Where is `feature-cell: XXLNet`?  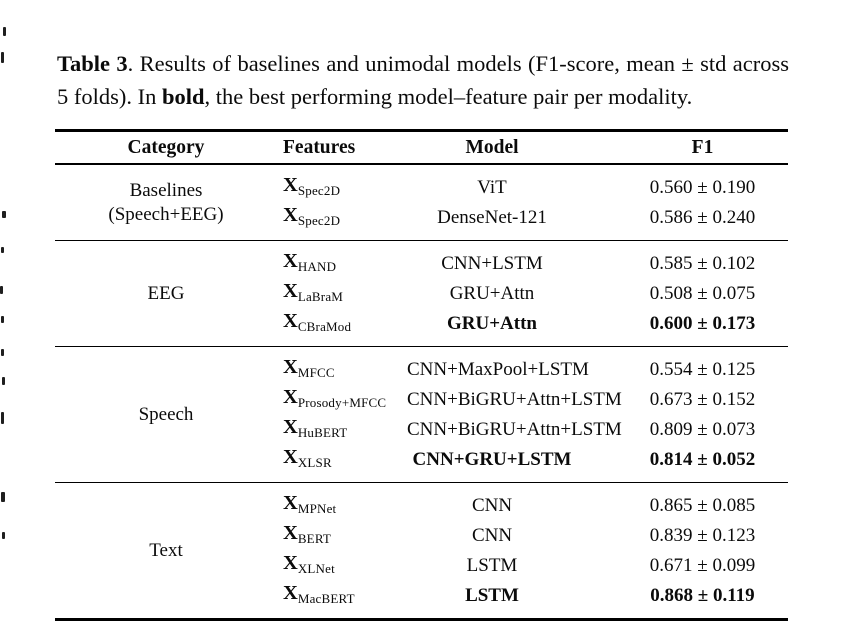 feature-cell: XXLNet is located at coordinates (342, 566).